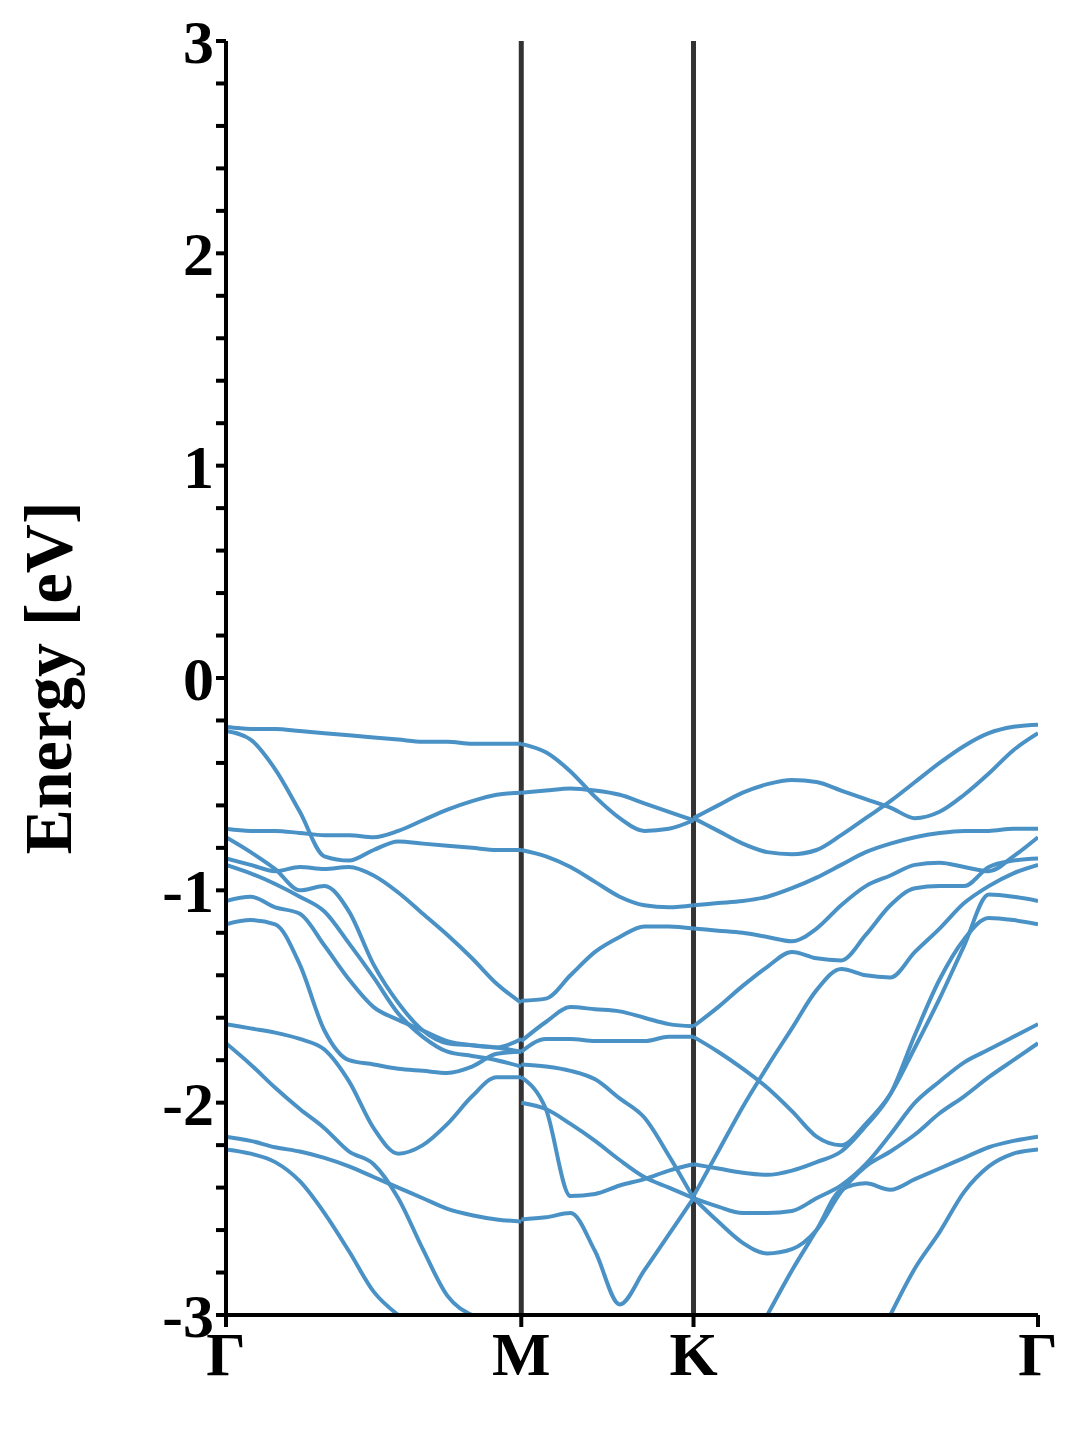  What do you see at coordinates (1038, 1354) in the screenshot?
I see `x-tick-label: Γ` at bounding box center [1038, 1354].